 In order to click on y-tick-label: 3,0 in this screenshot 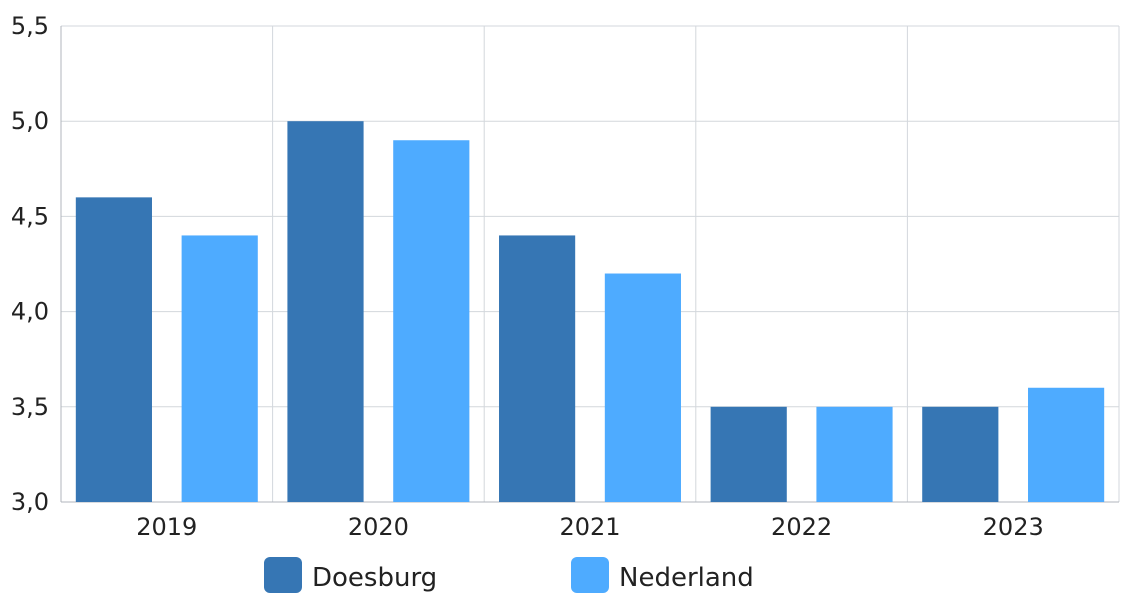, I will do `click(30, 502)`.